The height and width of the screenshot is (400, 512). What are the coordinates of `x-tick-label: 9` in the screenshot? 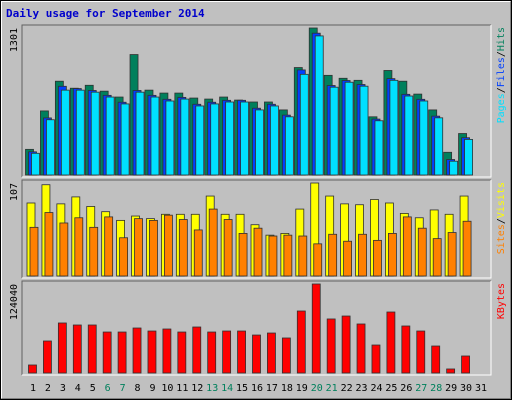 It's located at (152, 388).